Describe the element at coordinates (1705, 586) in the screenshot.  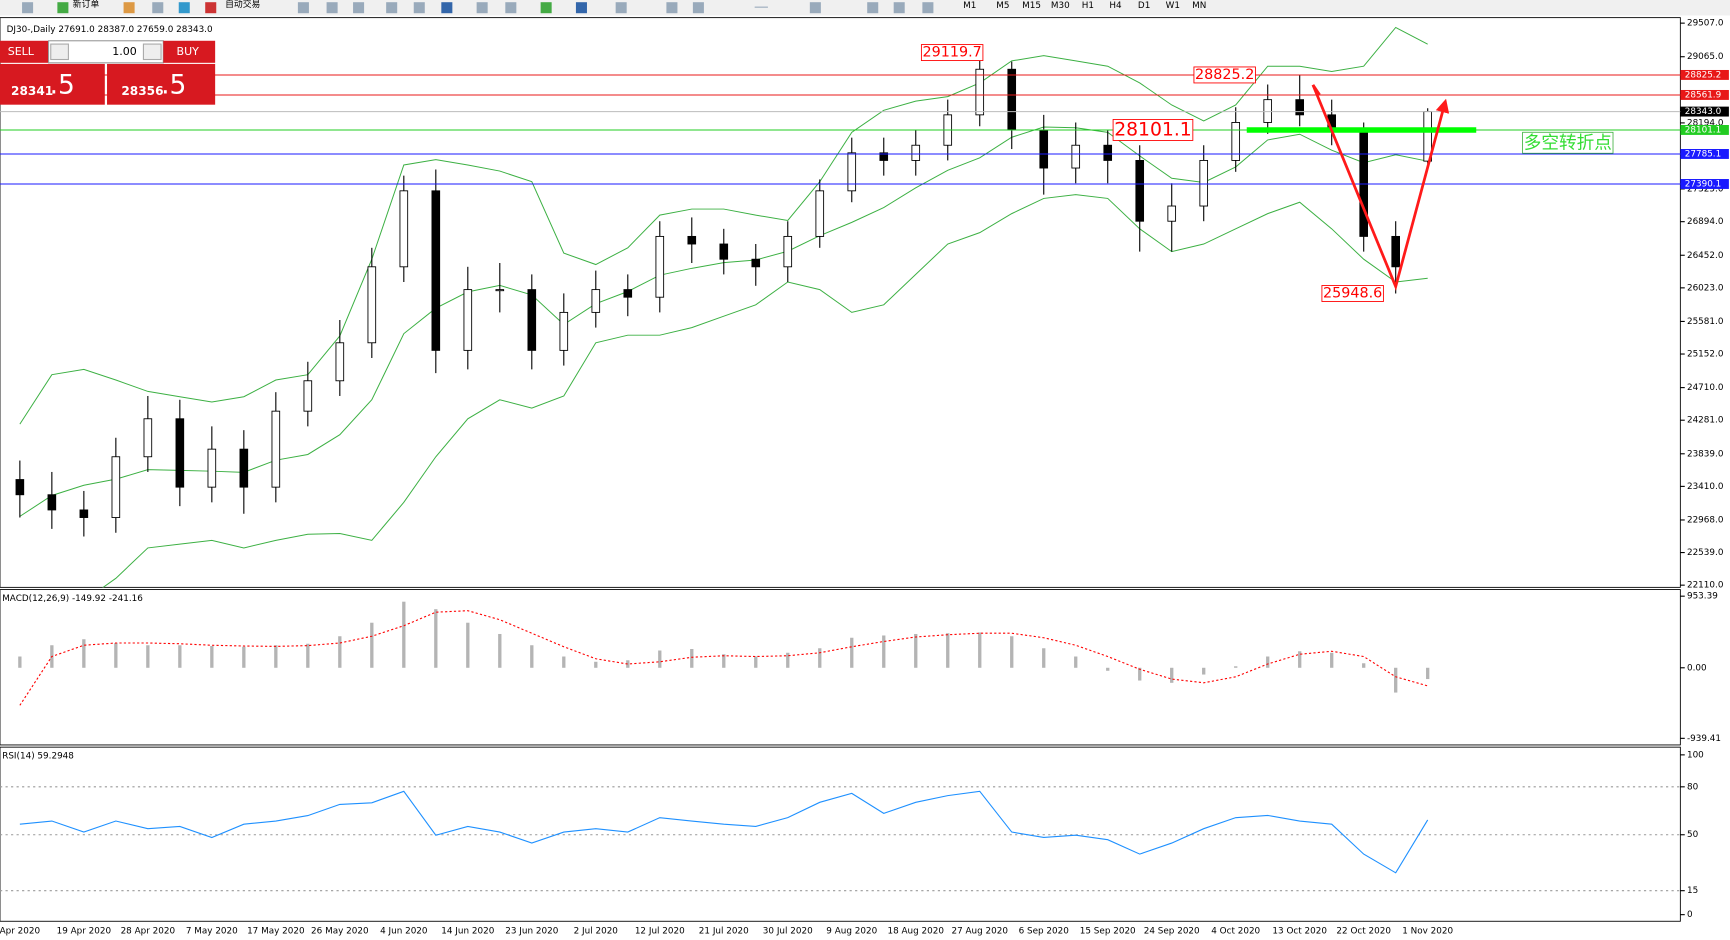
I see `y-tick-label: 22110.0` at that location.